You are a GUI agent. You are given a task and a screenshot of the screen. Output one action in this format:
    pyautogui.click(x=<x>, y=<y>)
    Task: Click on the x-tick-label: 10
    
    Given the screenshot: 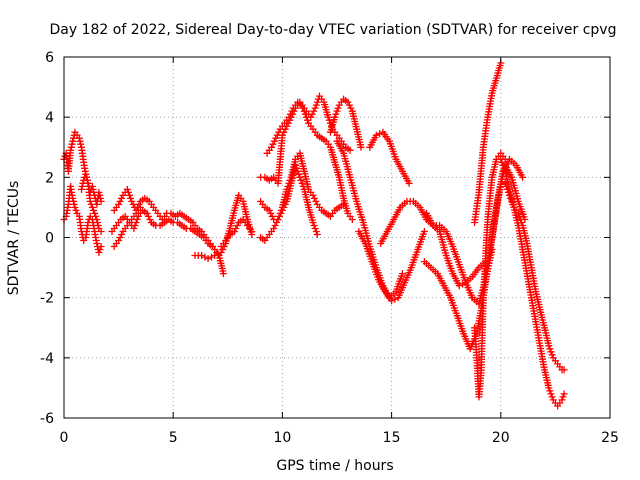 What is the action you would take?
    pyautogui.click(x=282, y=438)
    